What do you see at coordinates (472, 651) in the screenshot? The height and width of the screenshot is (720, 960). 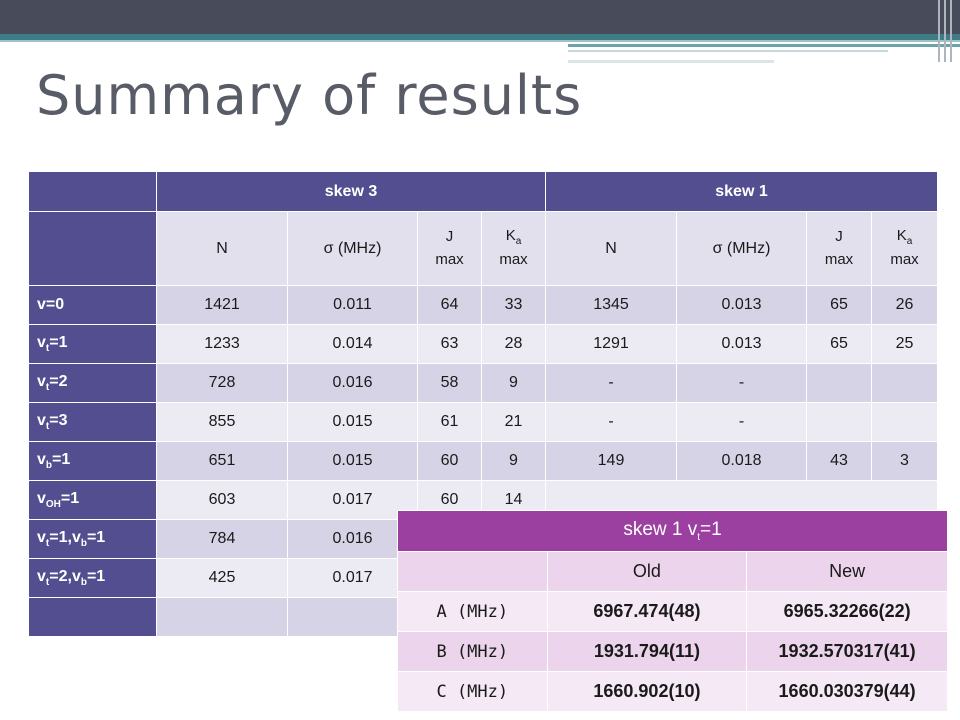 I see `row-label: B (MHz)` at bounding box center [472, 651].